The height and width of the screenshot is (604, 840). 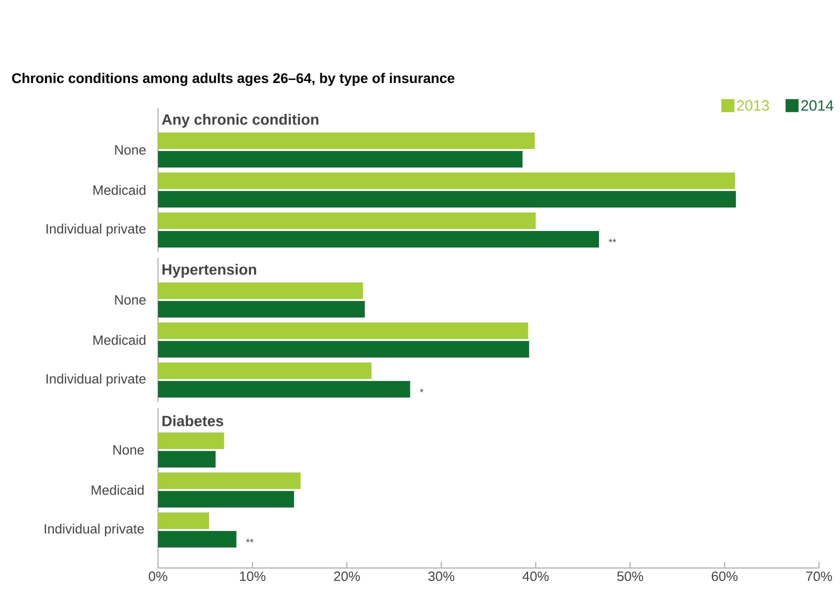 I want to click on x-tick-label: 50%, so click(x=630, y=577).